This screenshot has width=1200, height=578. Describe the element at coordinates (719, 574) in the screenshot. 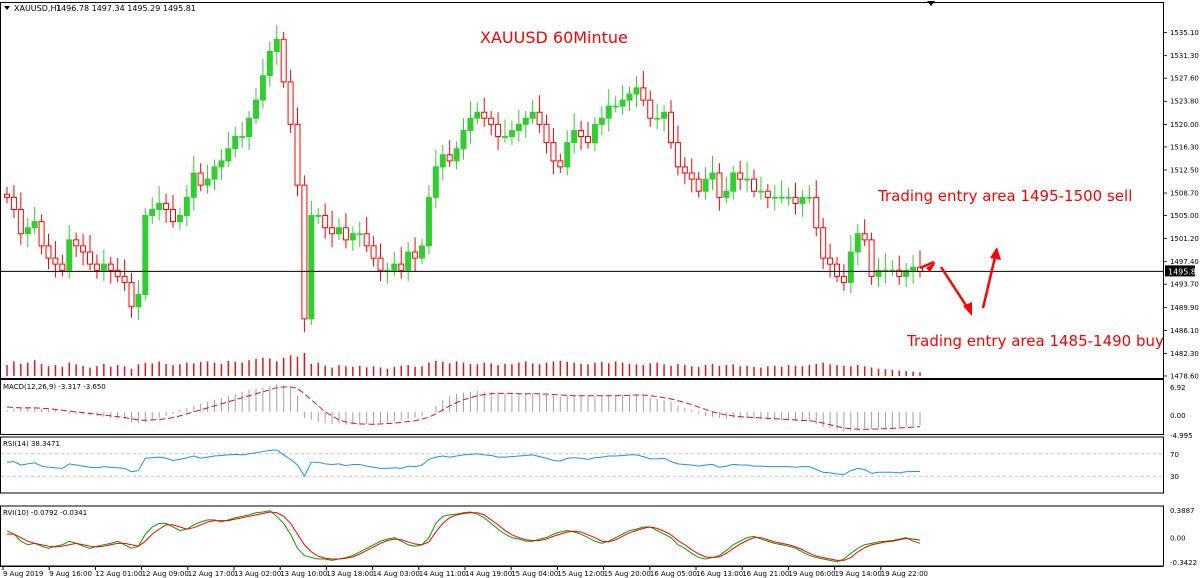

I see `time-tick-label: 16 Aug 13:00` at that location.